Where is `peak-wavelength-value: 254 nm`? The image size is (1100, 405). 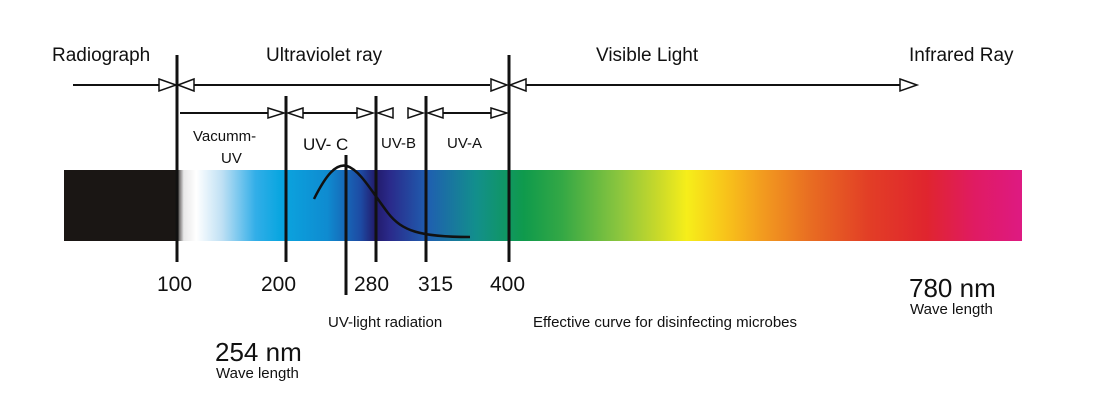
peak-wavelength-value: 254 nm is located at coordinates (258, 352).